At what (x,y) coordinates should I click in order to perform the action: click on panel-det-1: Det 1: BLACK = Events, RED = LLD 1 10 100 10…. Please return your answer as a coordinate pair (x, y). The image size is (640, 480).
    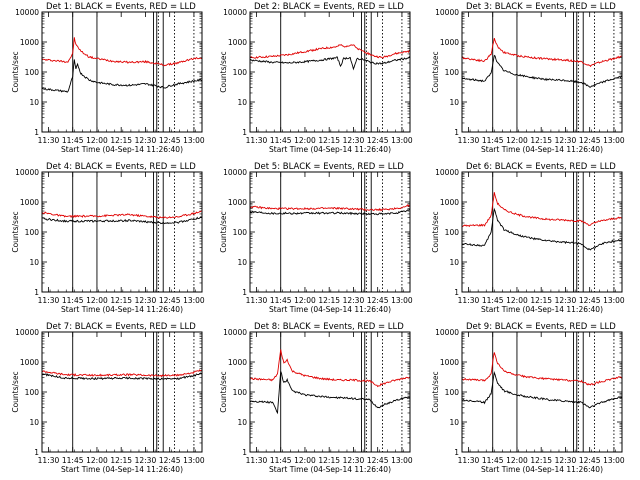
    Looking at the image, I should click on (108, 78).